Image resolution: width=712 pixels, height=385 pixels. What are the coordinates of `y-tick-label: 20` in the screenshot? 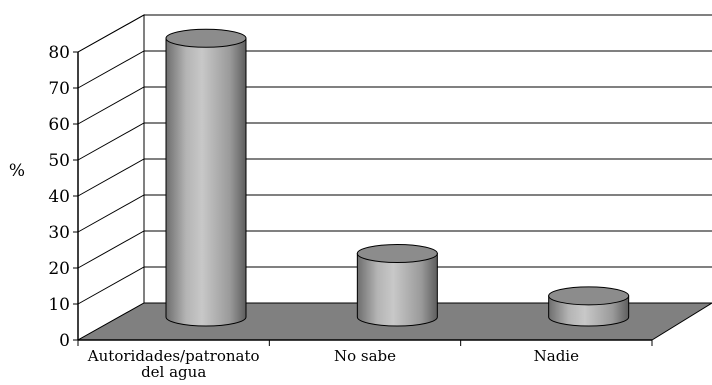 It's located at (59, 269).